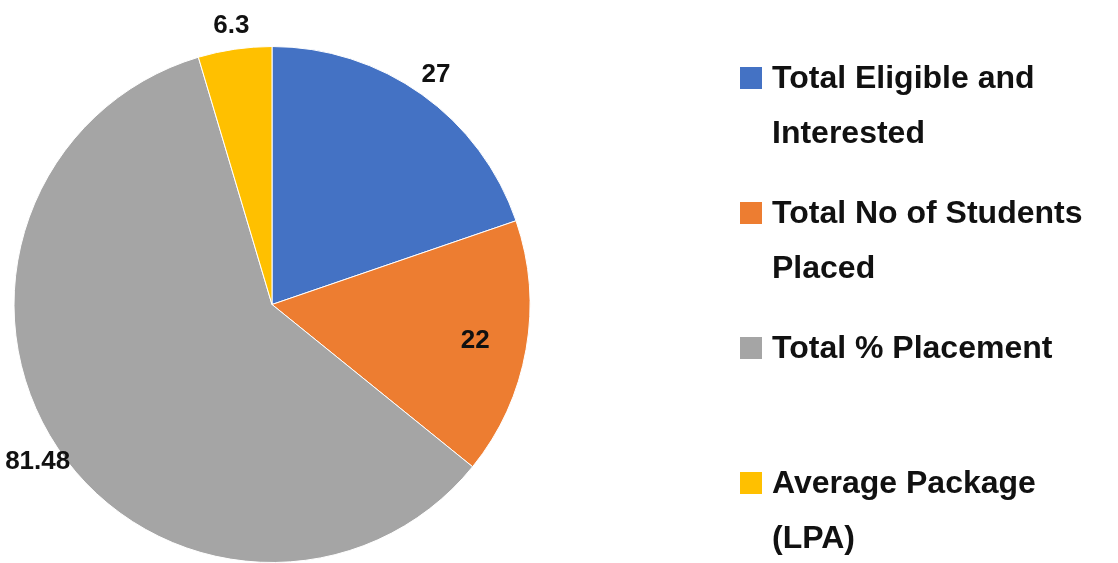  Describe the element at coordinates (475, 338) in the screenshot. I see `data-label: 22` at that location.